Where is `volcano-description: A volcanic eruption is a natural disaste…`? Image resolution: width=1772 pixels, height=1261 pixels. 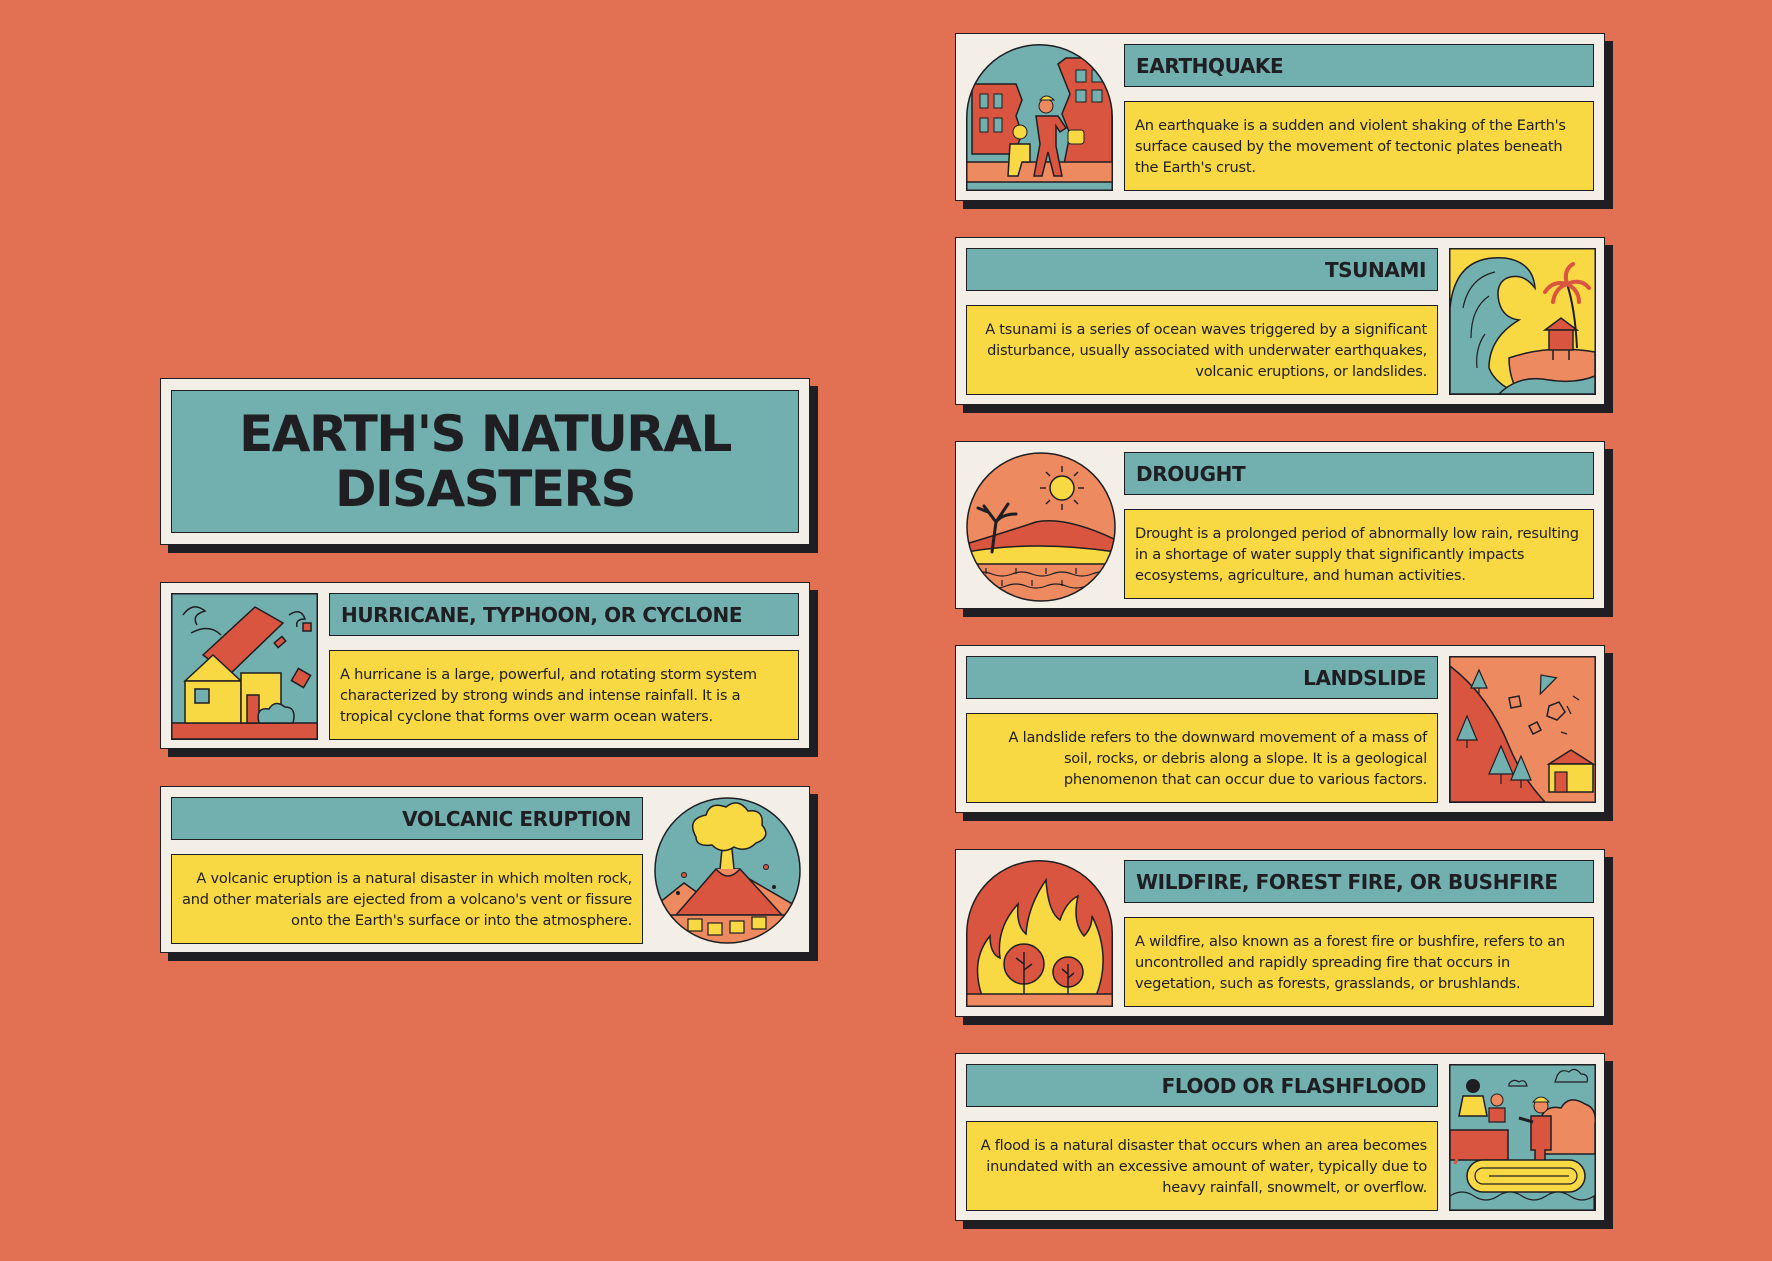 volcano-description: A volcanic eruption is a natural disaste… is located at coordinates (407, 899).